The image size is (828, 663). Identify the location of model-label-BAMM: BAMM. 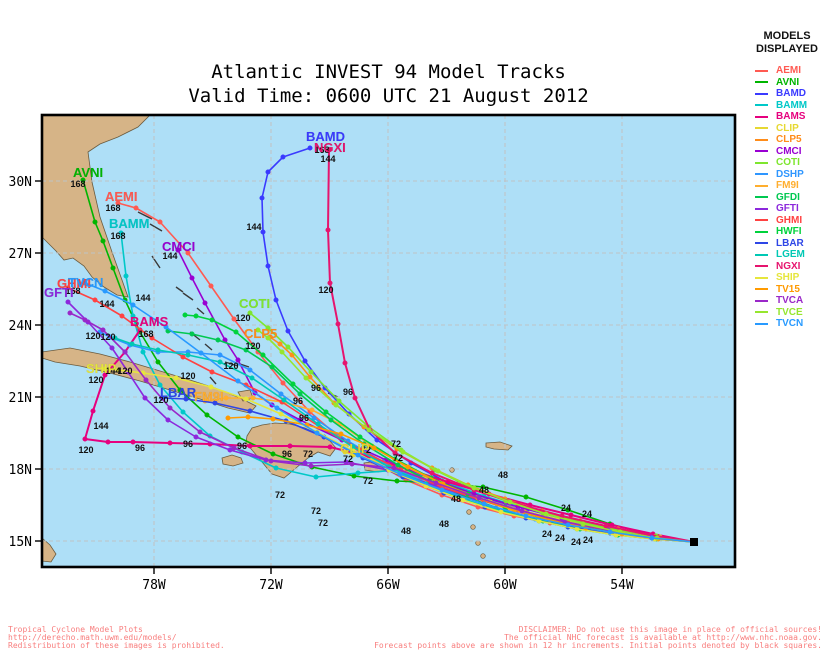
(129, 223).